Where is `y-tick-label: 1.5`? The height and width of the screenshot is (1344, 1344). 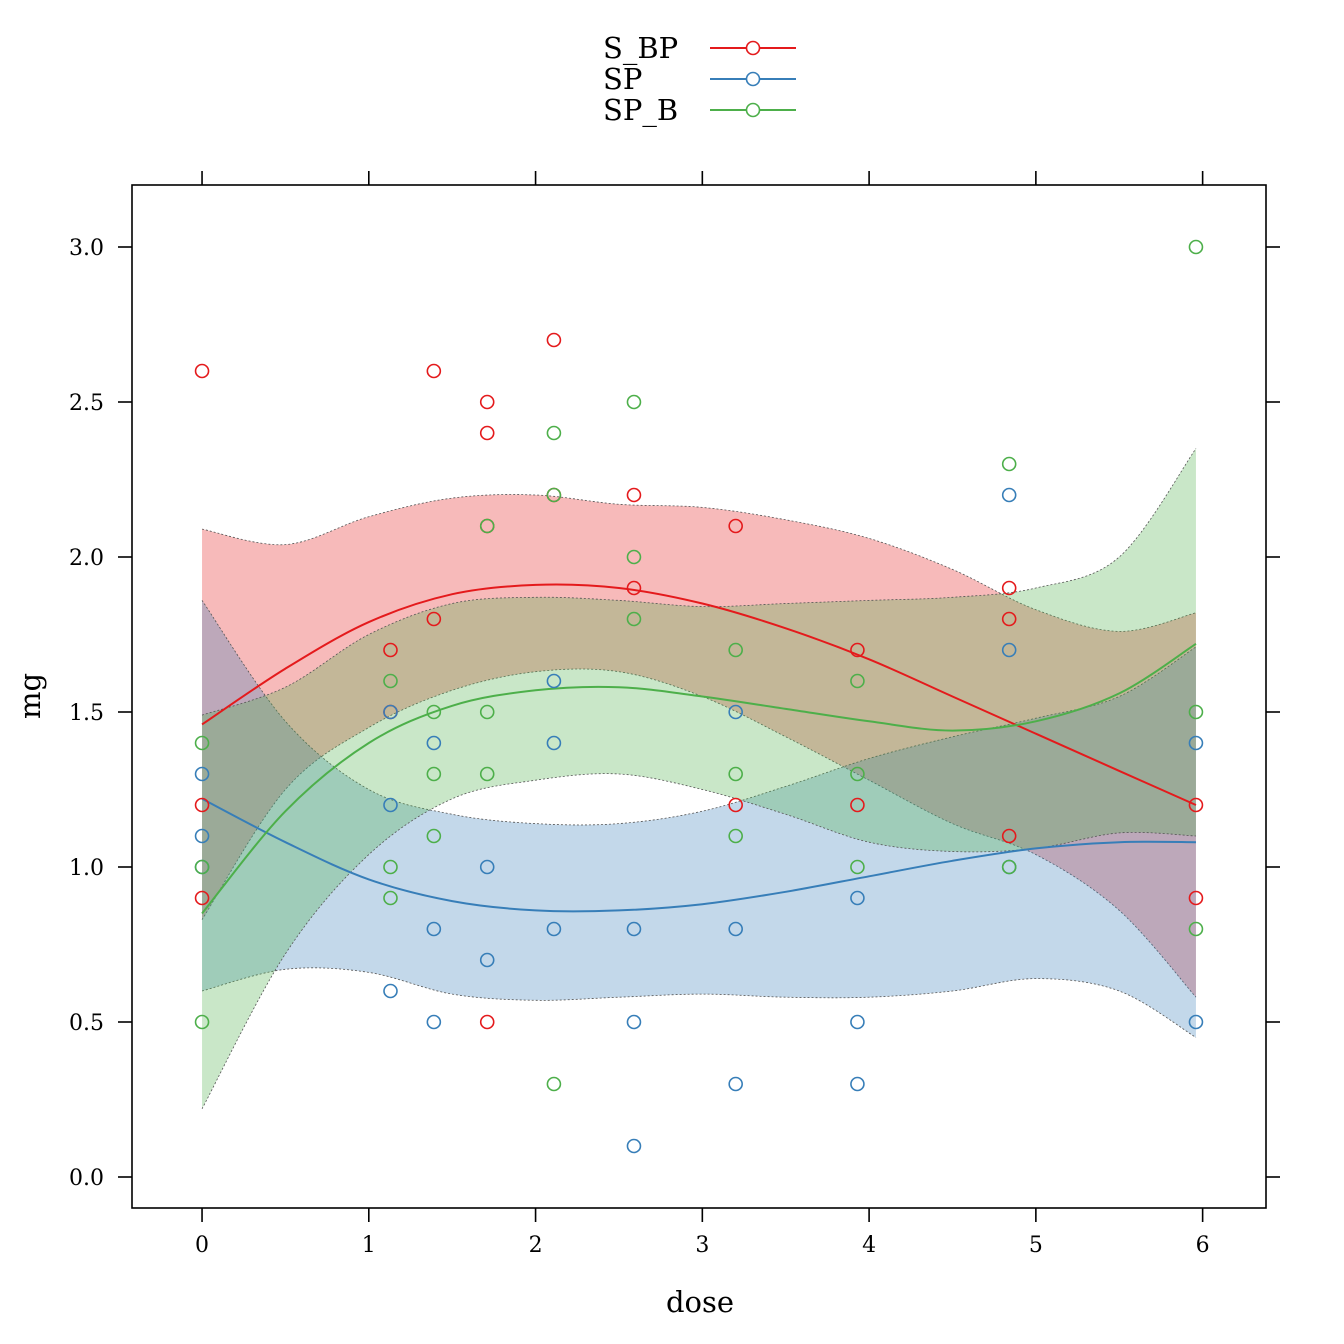
y-tick-label: 1.5 is located at coordinates (86, 713).